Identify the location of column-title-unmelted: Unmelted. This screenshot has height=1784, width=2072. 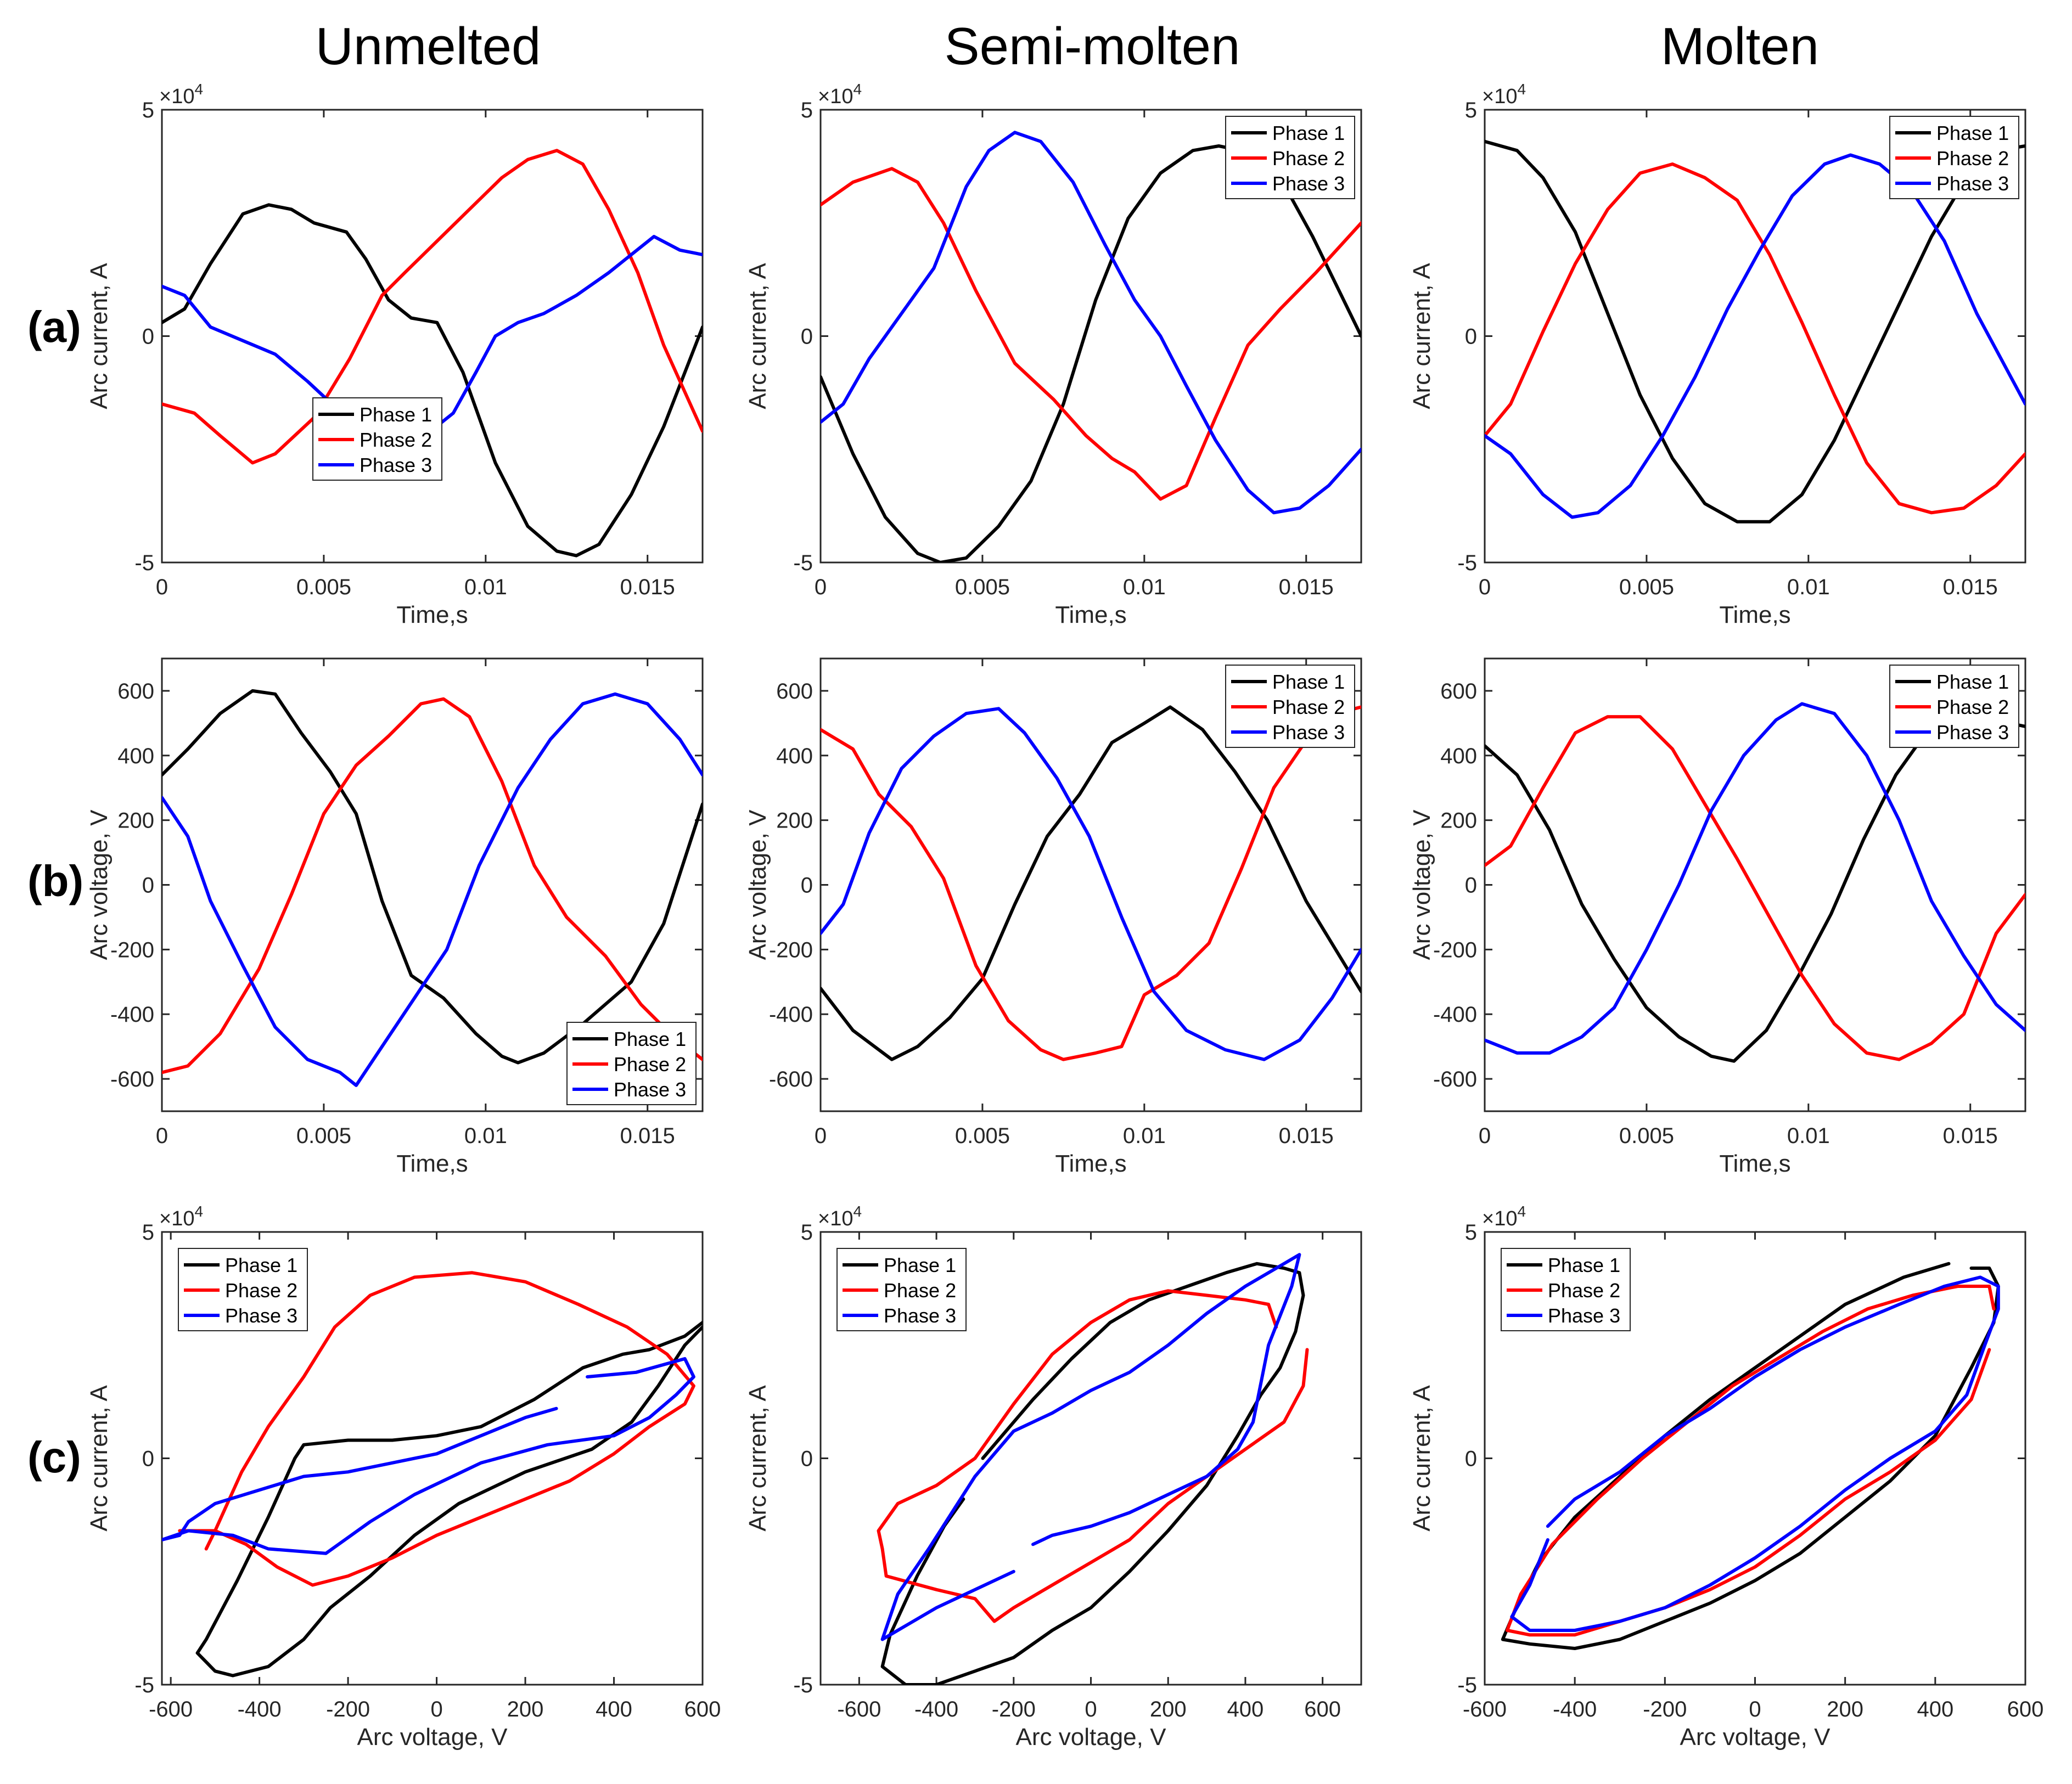
(428, 46).